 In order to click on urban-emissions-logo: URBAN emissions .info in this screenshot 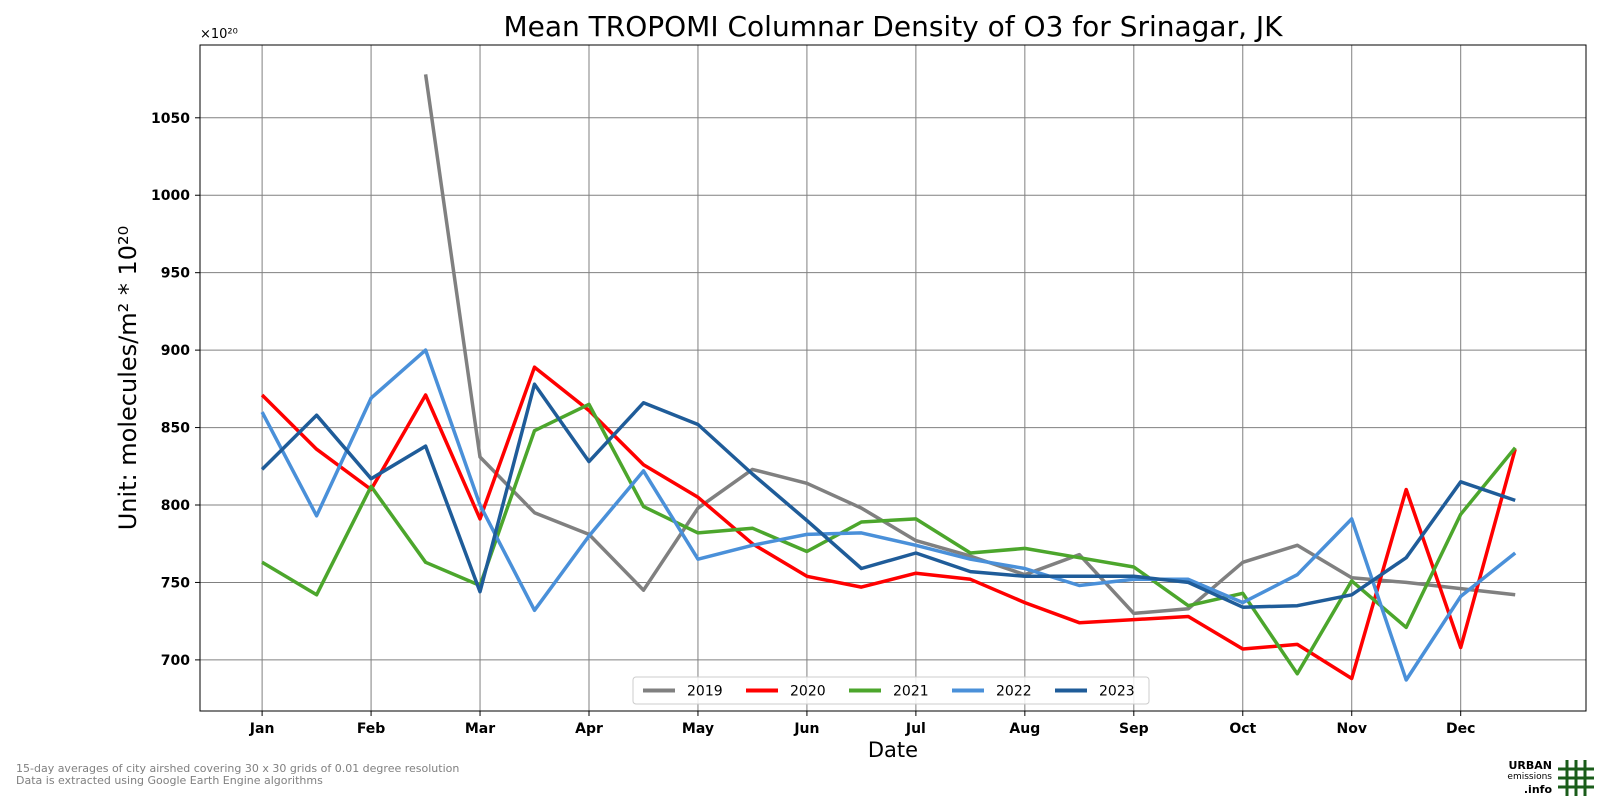, I will do `click(1548, 778)`.